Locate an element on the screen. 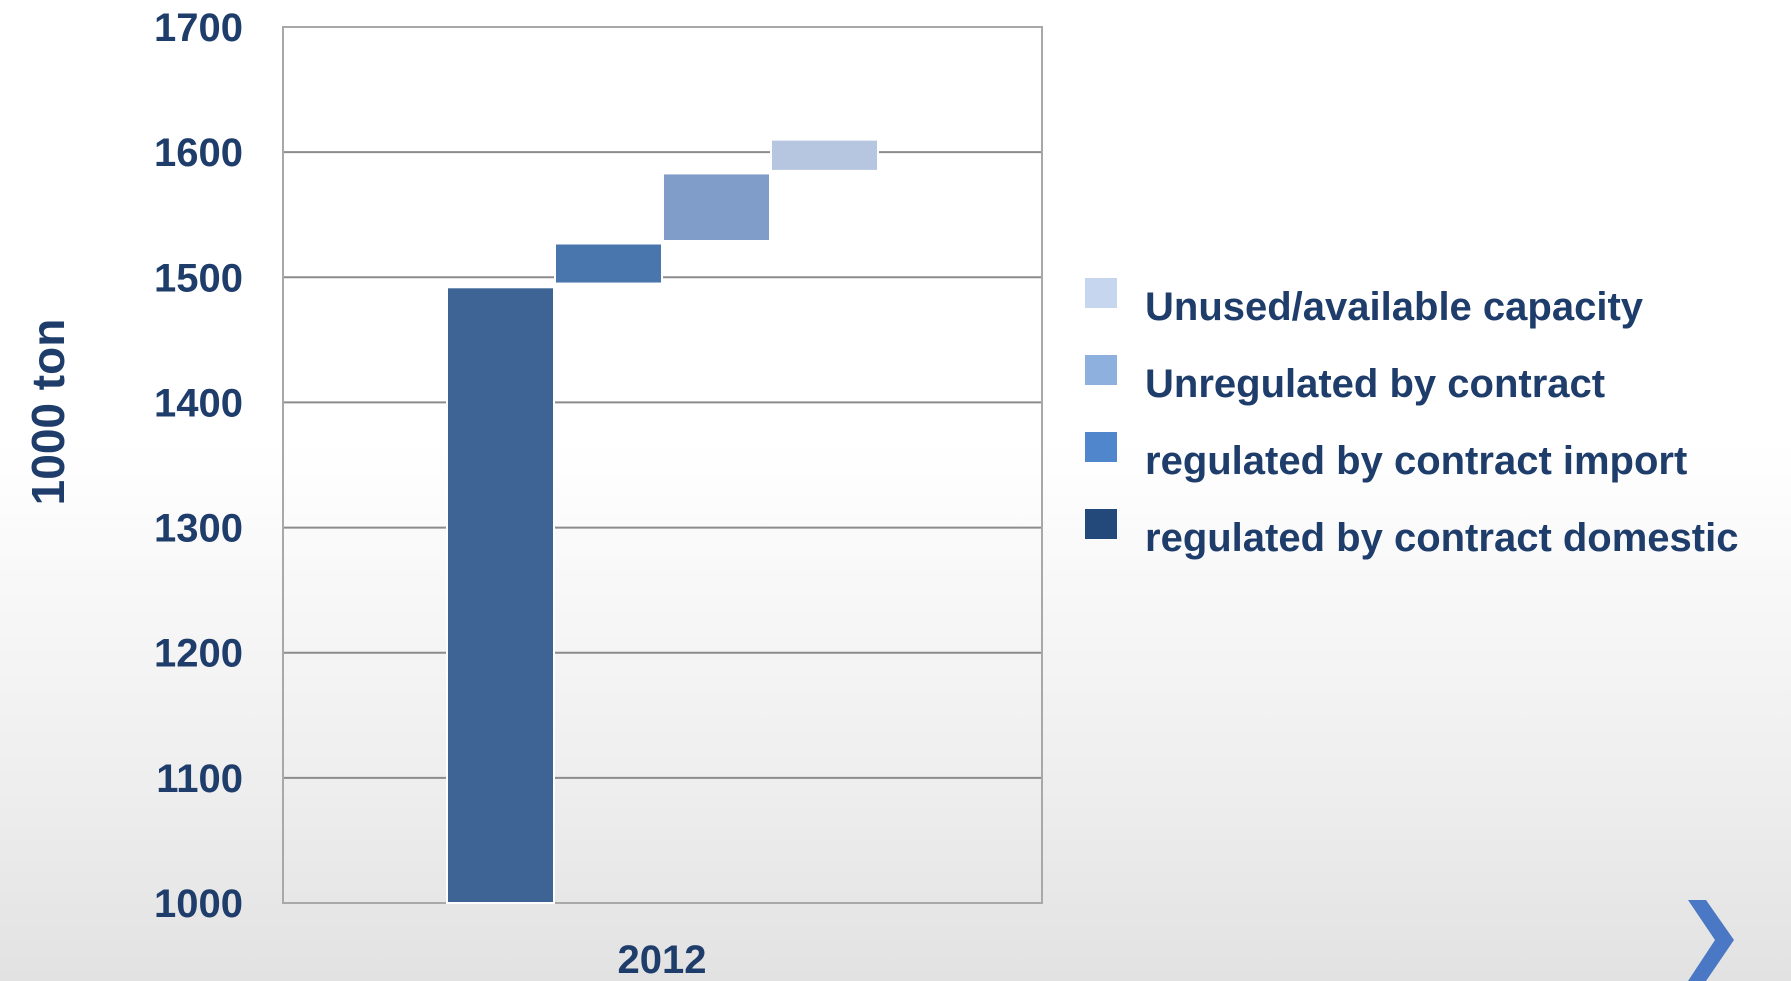  bar-unused-available-capacity is located at coordinates (824, 155).